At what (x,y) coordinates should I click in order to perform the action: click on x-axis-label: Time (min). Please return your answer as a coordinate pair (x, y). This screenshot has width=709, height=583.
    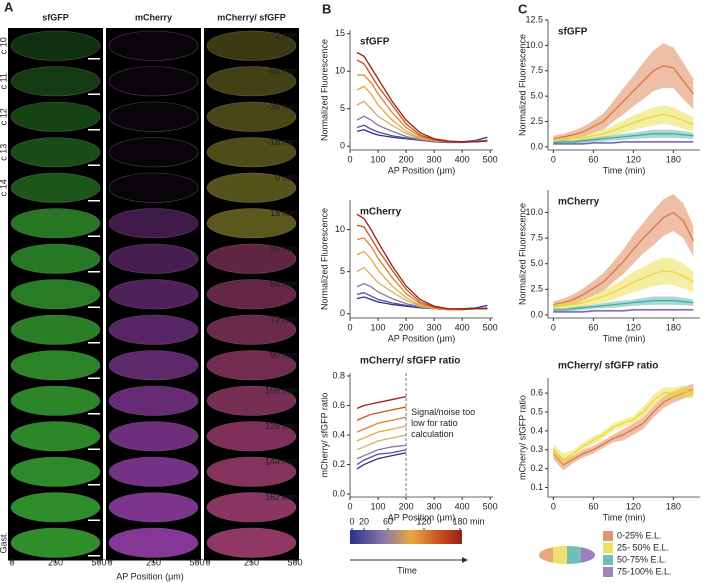
    Looking at the image, I should click on (624, 517).